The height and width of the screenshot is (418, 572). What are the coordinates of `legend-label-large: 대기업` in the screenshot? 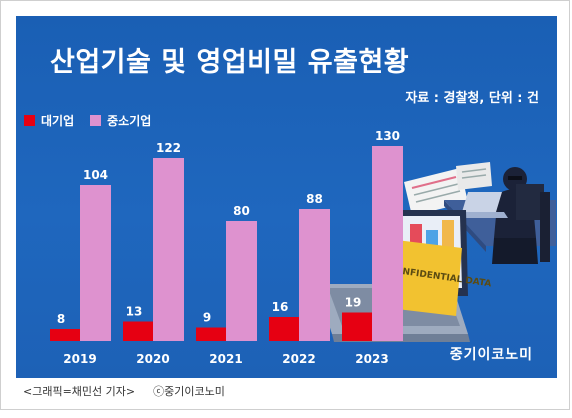 It's located at (58, 121).